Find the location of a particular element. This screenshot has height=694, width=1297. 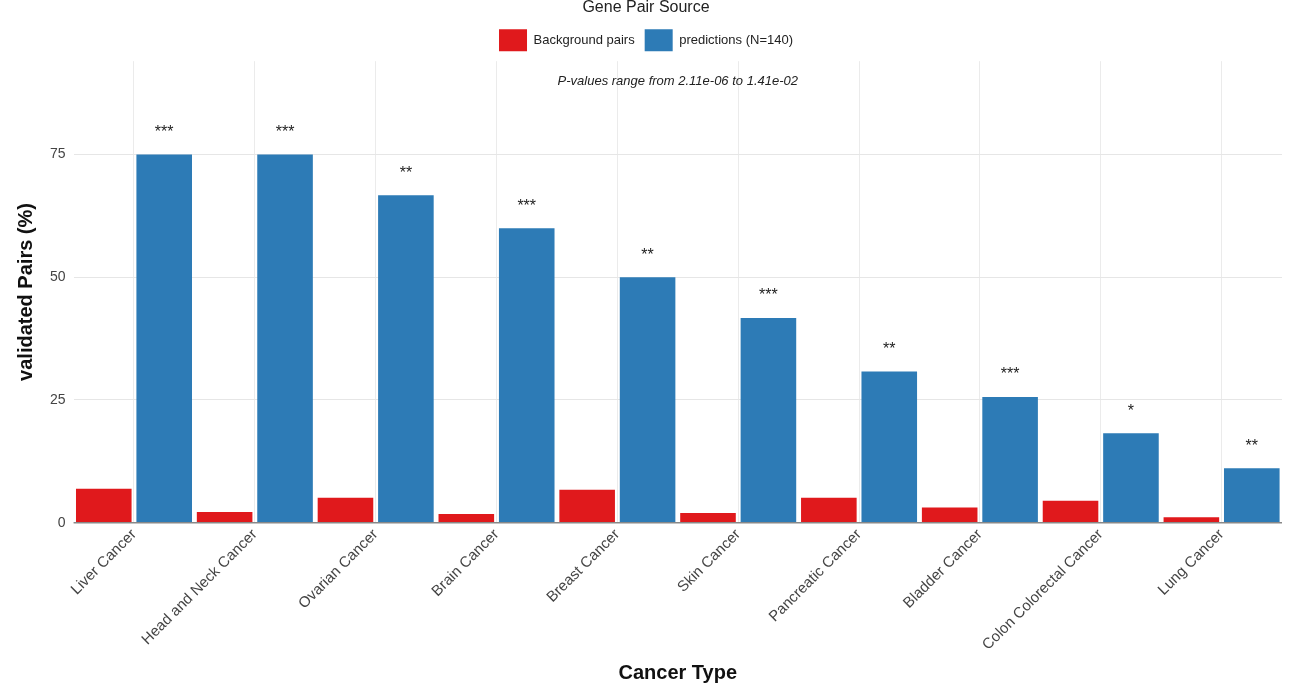

x-axis-title: Cancer Type is located at coordinates (678, 671).